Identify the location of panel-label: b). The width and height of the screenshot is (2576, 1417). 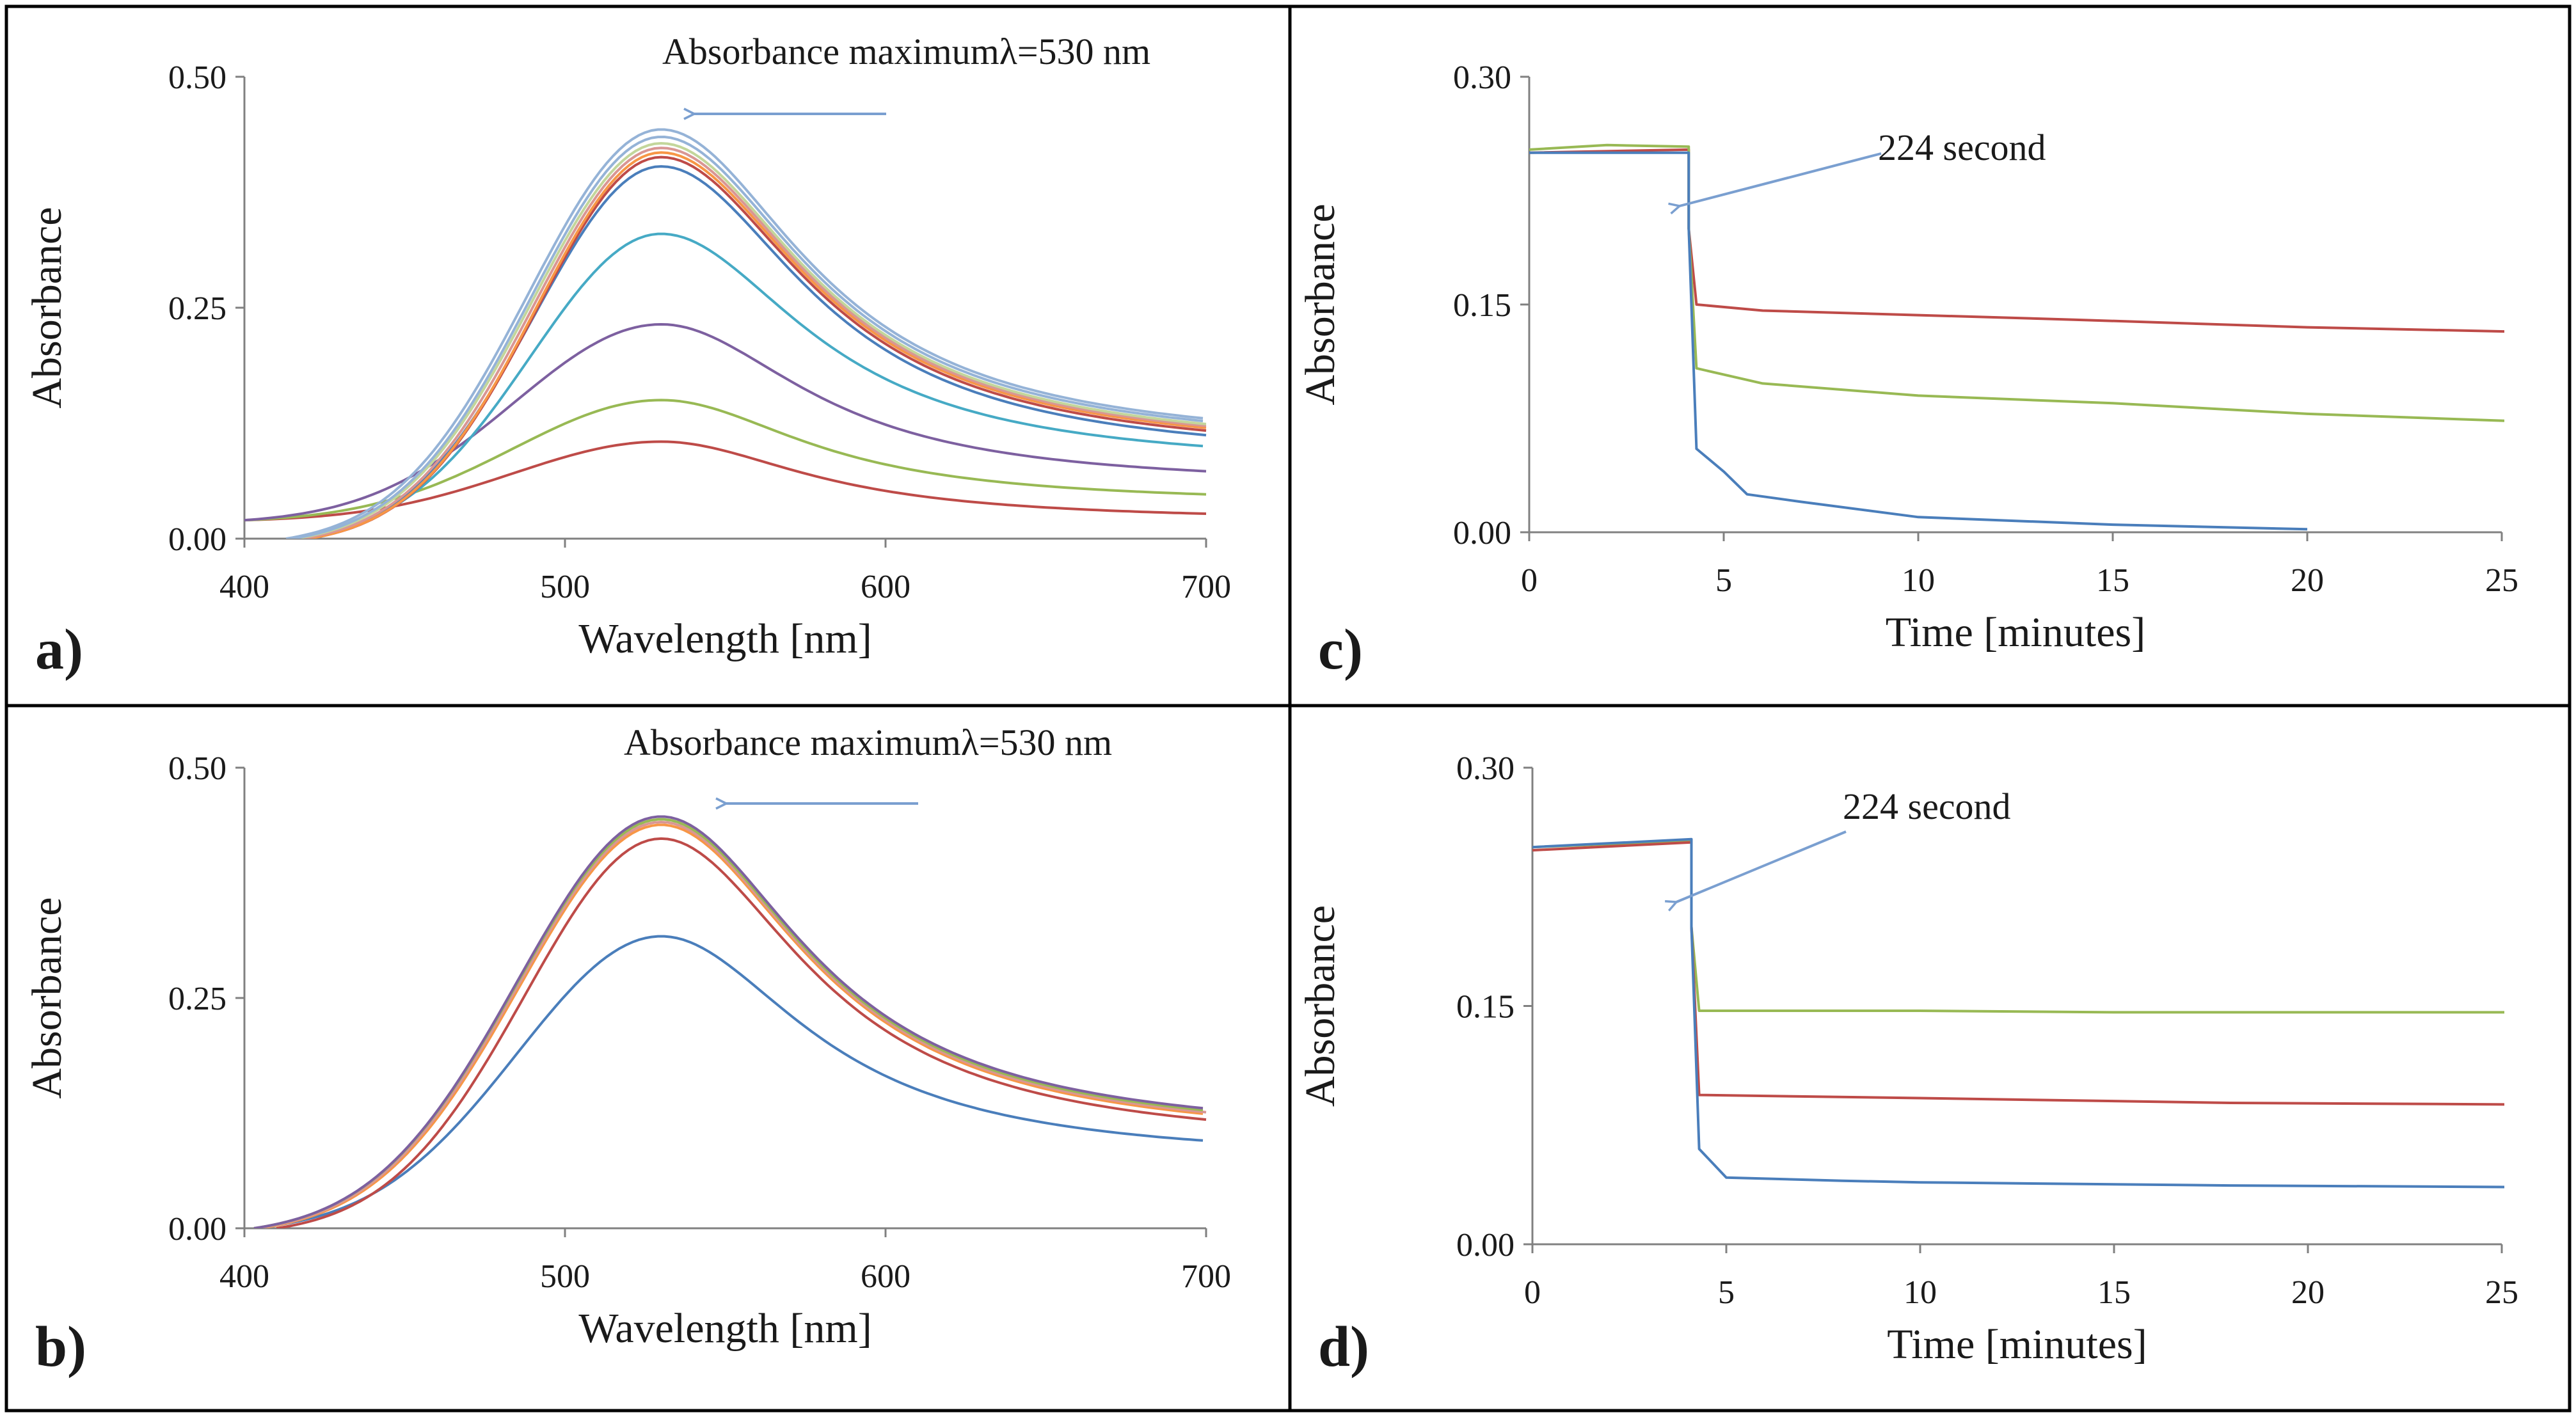
(61, 1347).